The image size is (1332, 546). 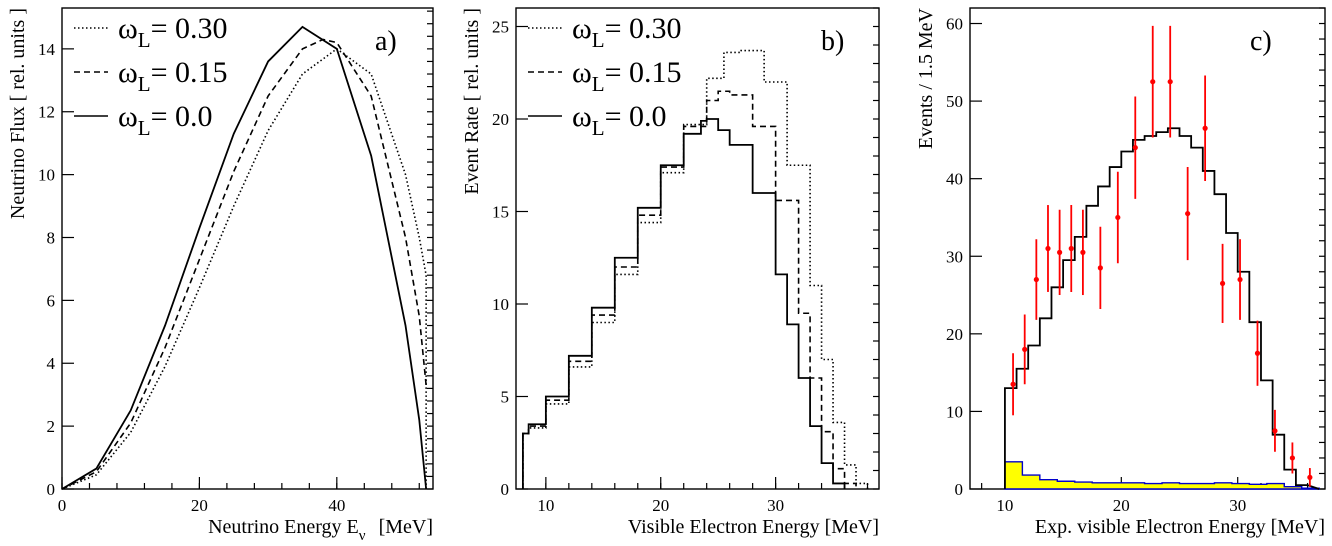 What do you see at coordinates (386, 41) in the screenshot?
I see `panel-label: a)` at bounding box center [386, 41].